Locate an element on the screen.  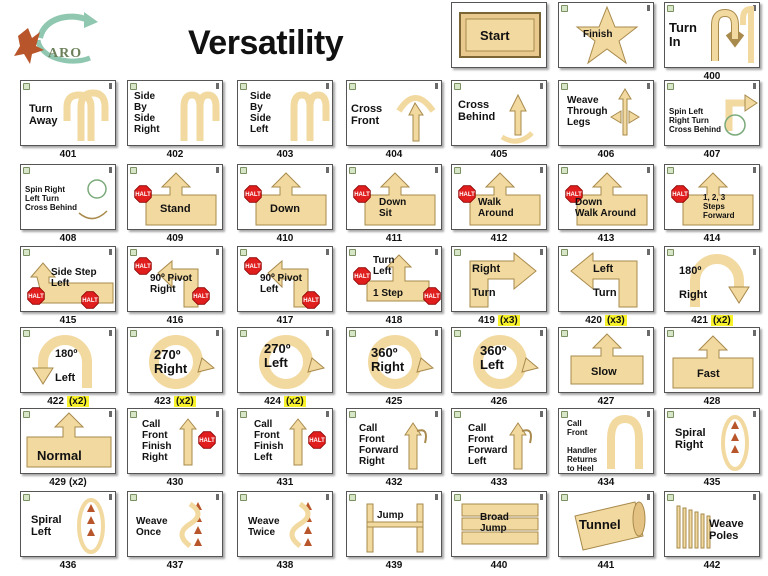
sign-card-441: Tunnel is located at coordinates (606, 524).